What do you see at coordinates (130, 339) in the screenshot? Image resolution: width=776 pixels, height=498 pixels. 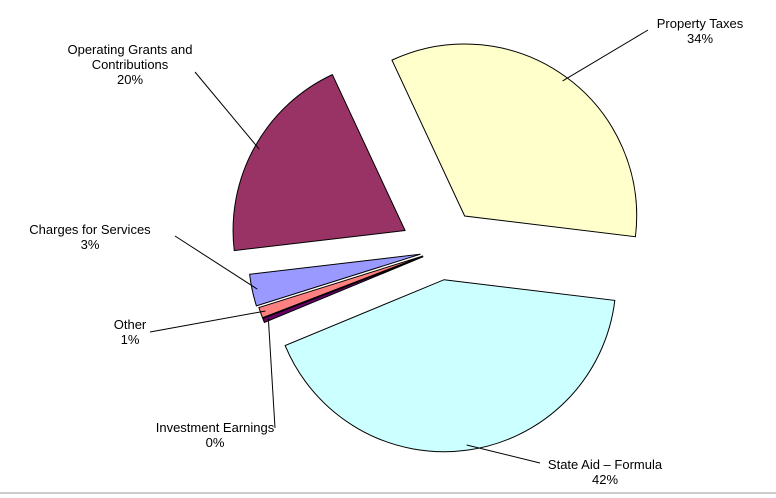 I see `slice-value-label: 1%` at bounding box center [130, 339].